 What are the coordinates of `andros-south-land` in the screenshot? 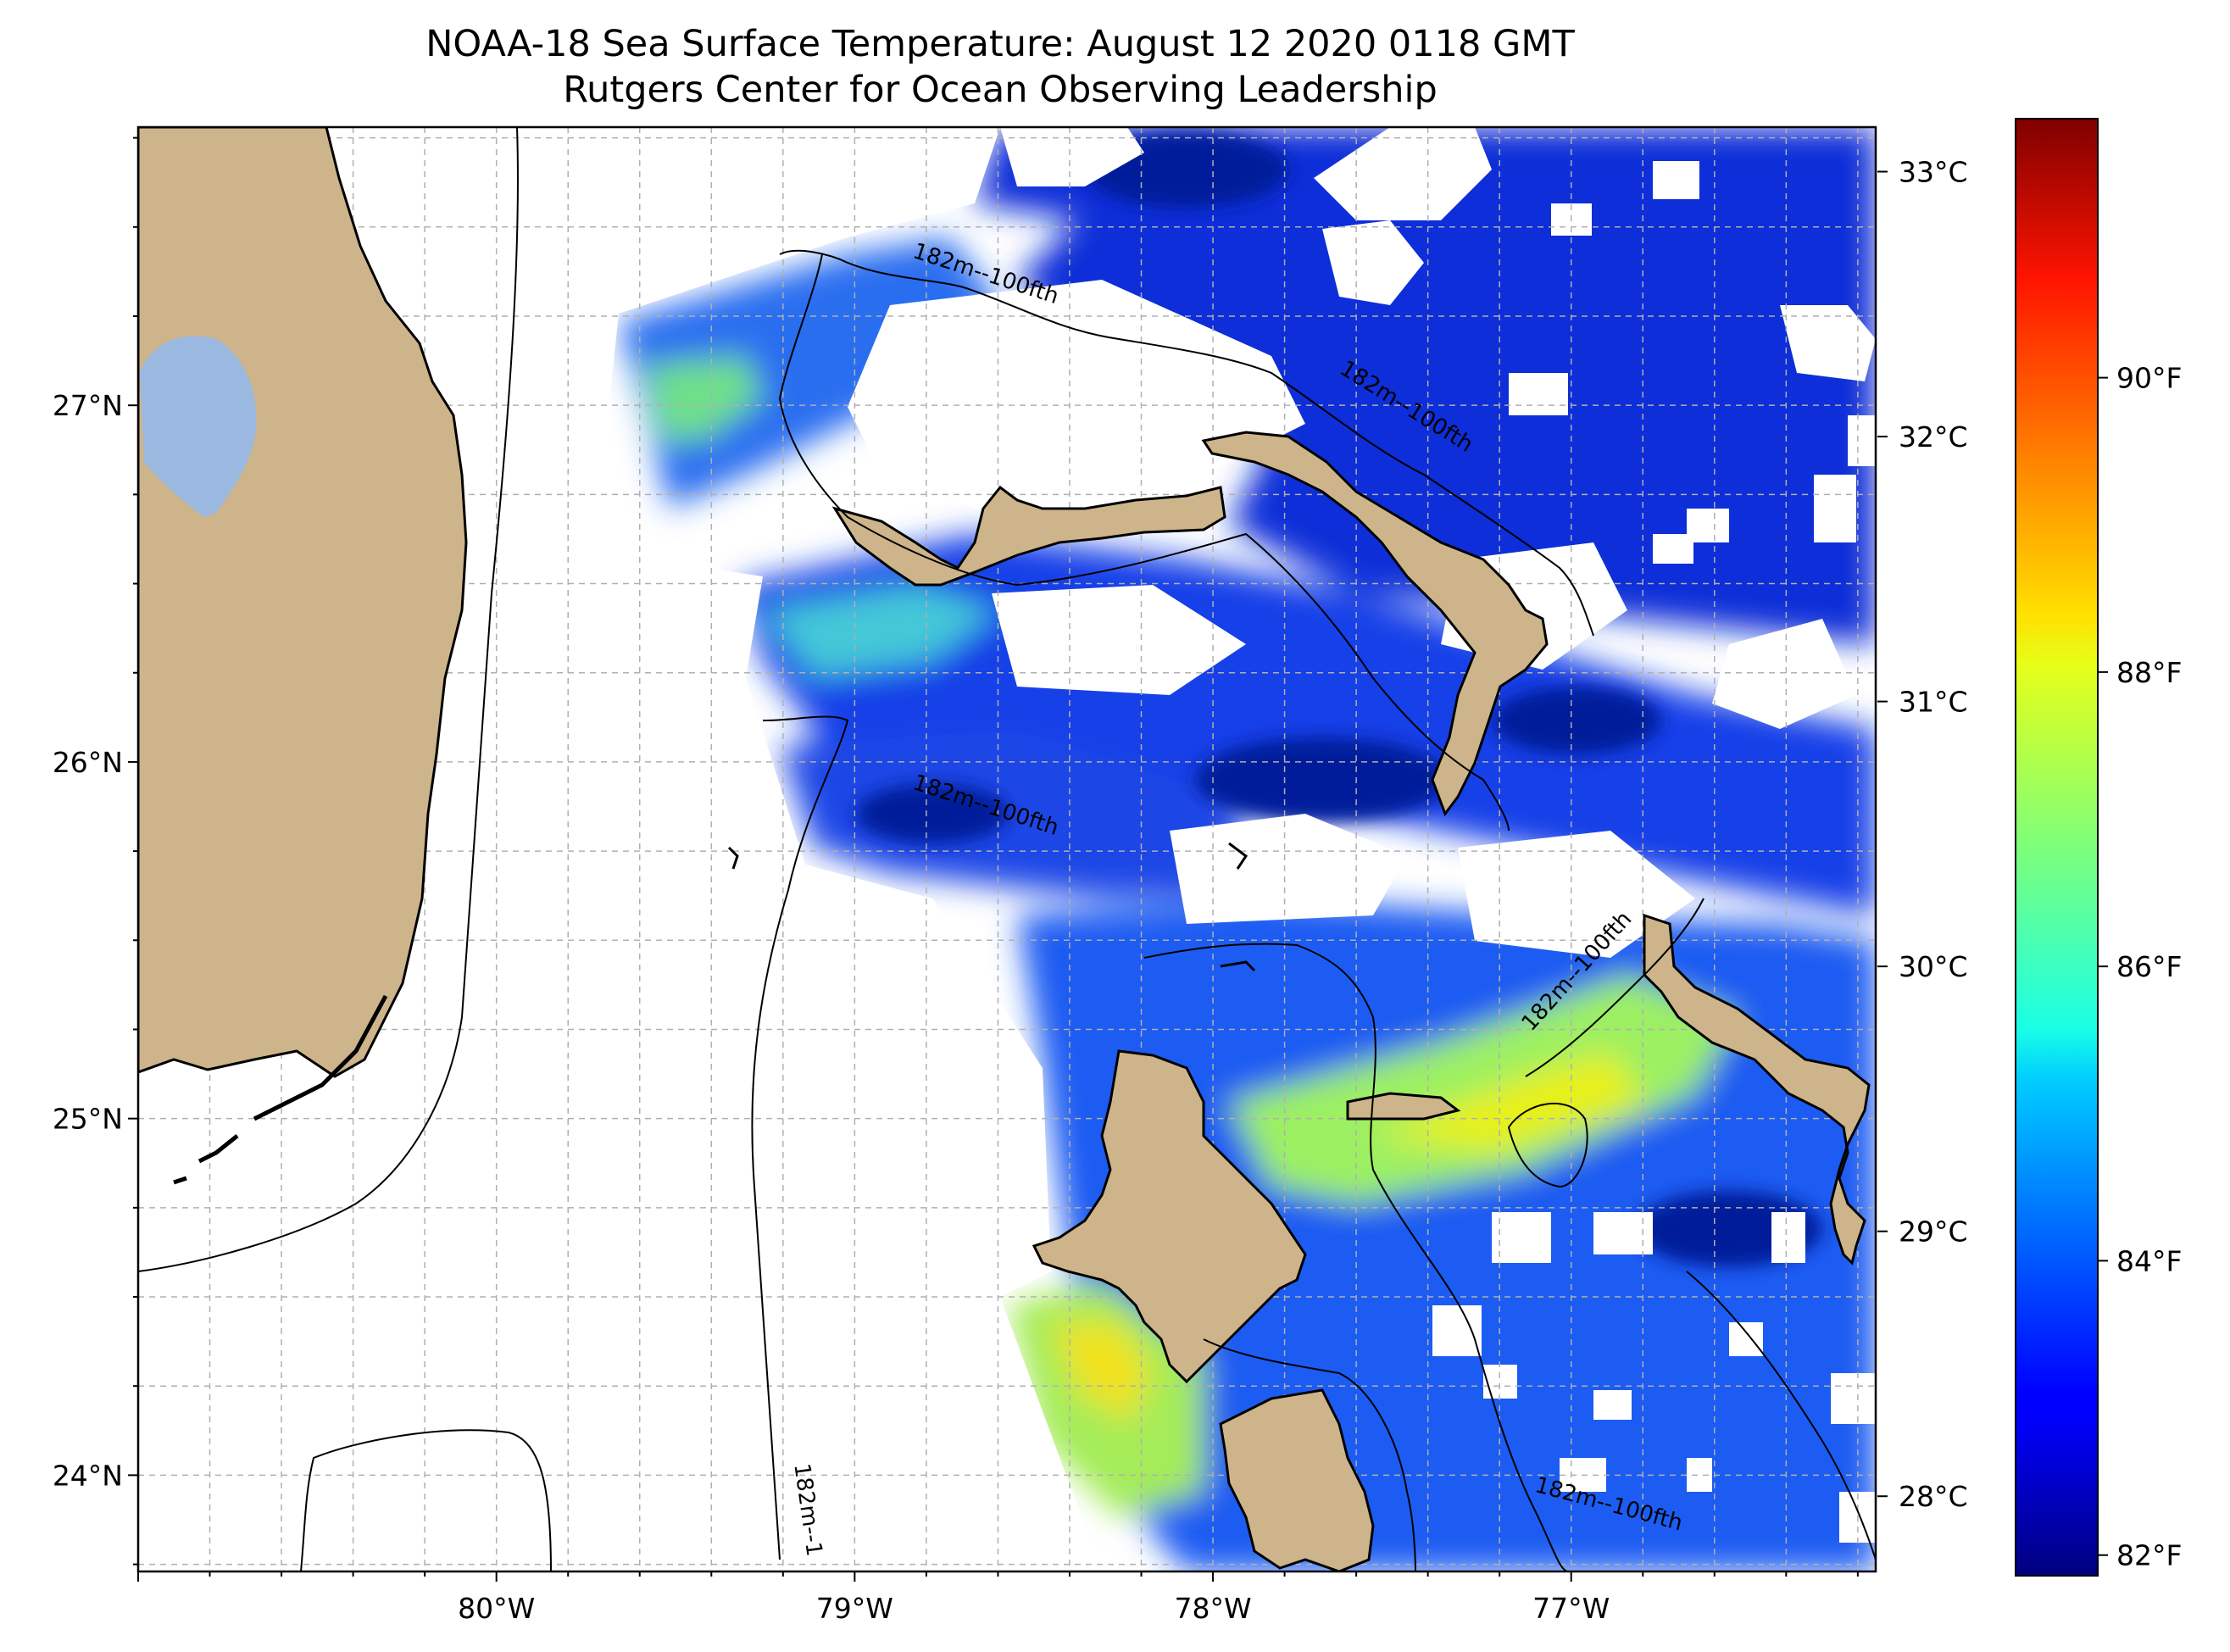 It's located at (1297, 1479).